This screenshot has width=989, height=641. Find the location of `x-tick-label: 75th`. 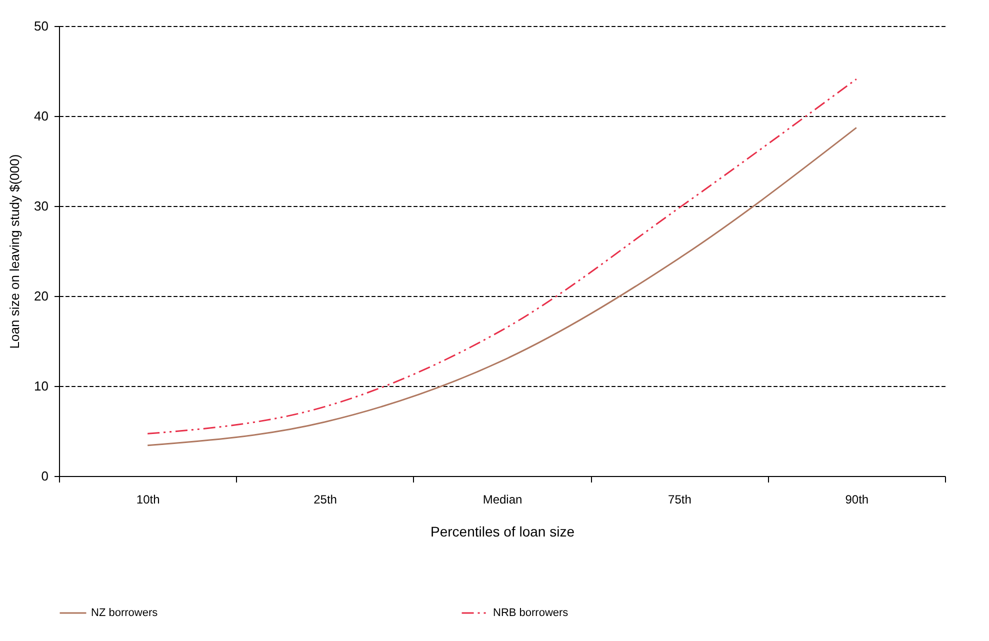

x-tick-label: 75th is located at coordinates (680, 499).